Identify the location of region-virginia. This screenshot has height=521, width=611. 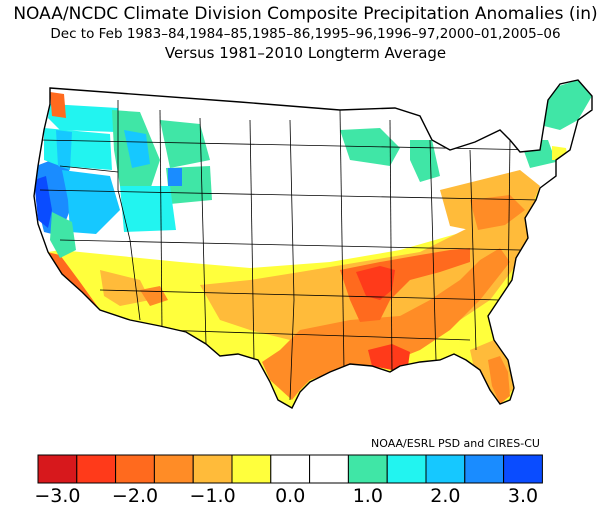
(497, 212).